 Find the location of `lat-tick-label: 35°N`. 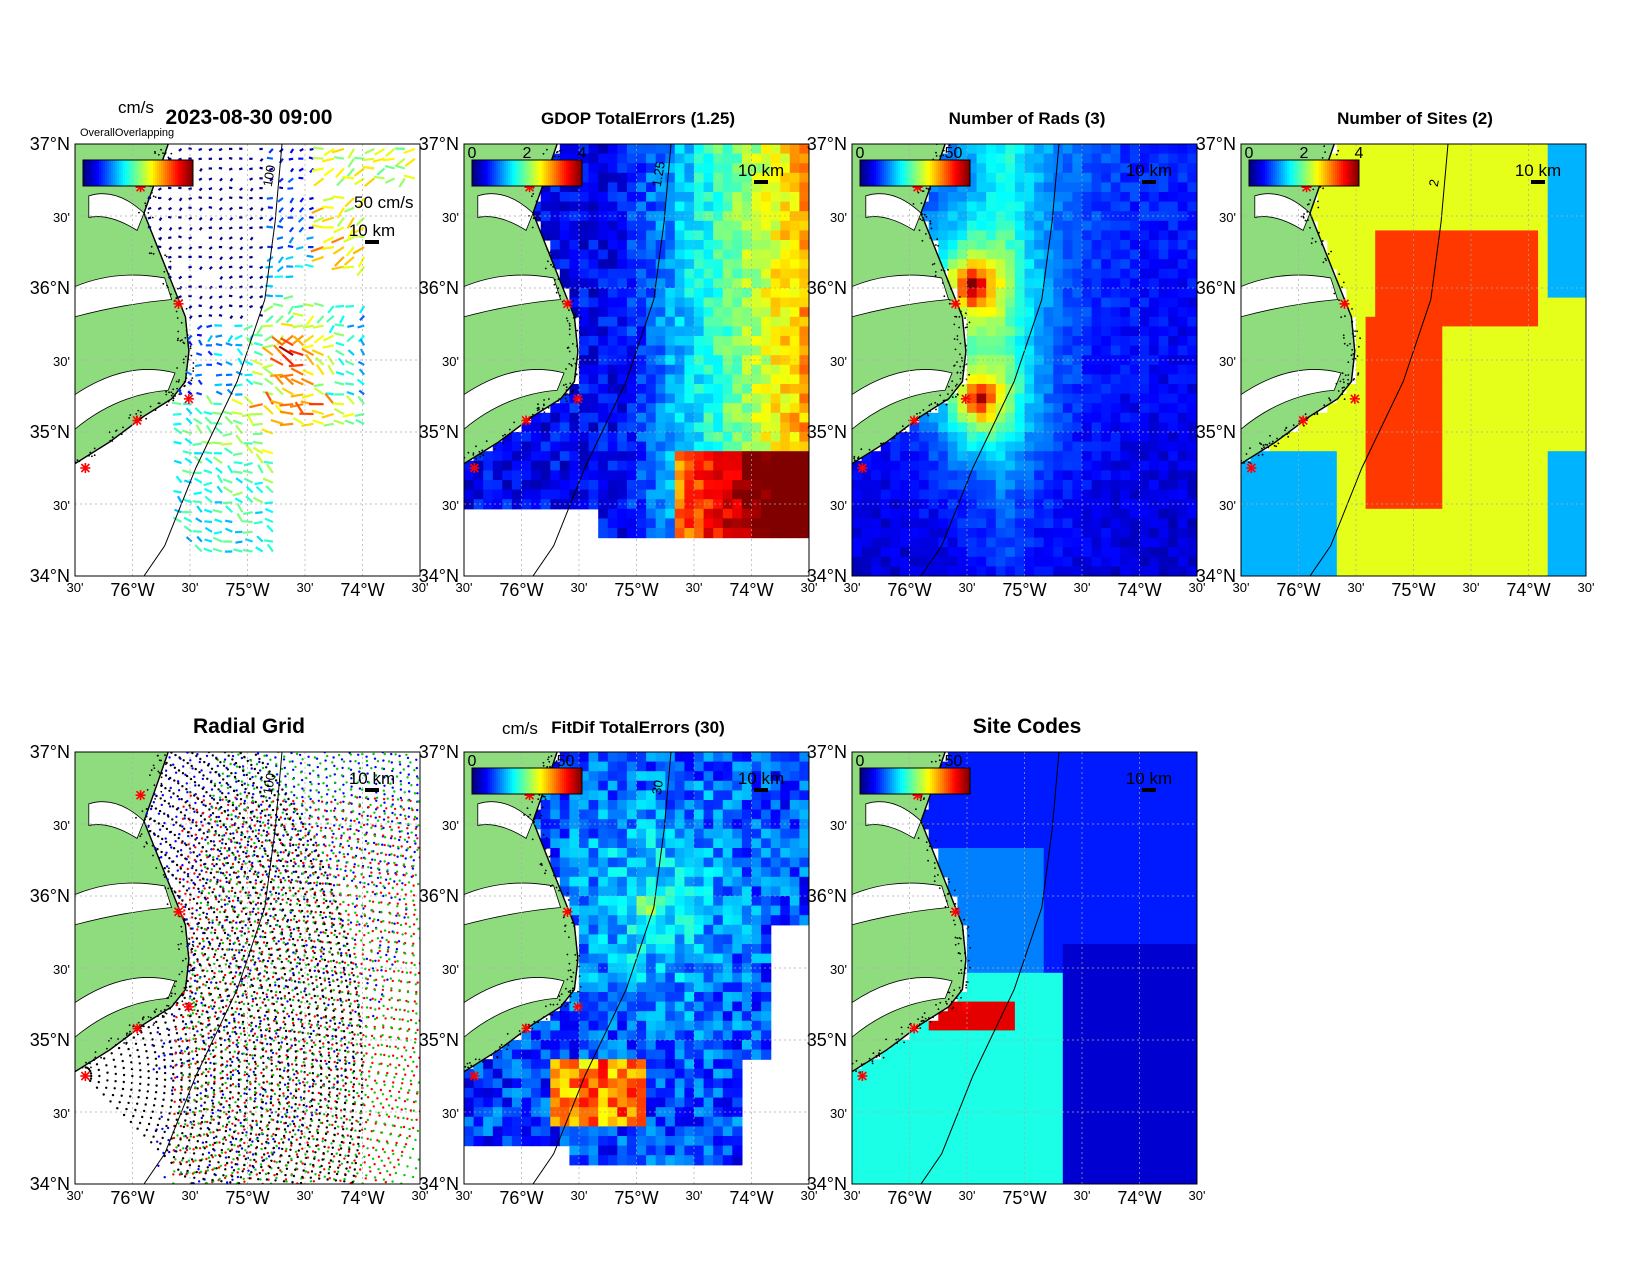

lat-tick-label: 35°N is located at coordinates (439, 432).